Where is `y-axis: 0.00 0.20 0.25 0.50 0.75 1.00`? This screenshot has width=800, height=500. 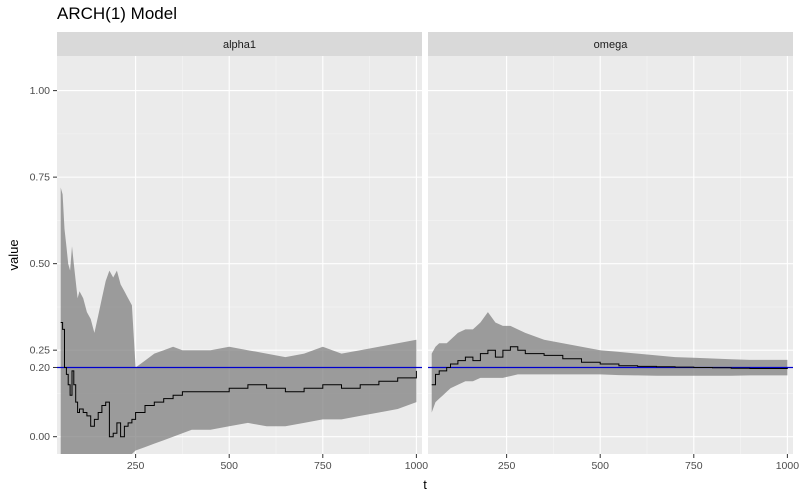 y-axis: 0.00 0.20 0.25 0.50 0.75 1.00 is located at coordinates (43, 264).